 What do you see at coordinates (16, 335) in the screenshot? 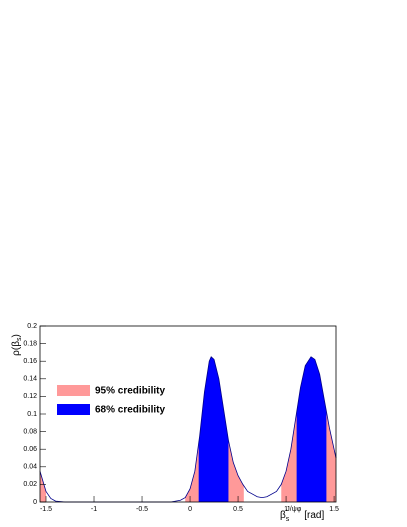
I see `y-title-close: )` at bounding box center [16, 335].